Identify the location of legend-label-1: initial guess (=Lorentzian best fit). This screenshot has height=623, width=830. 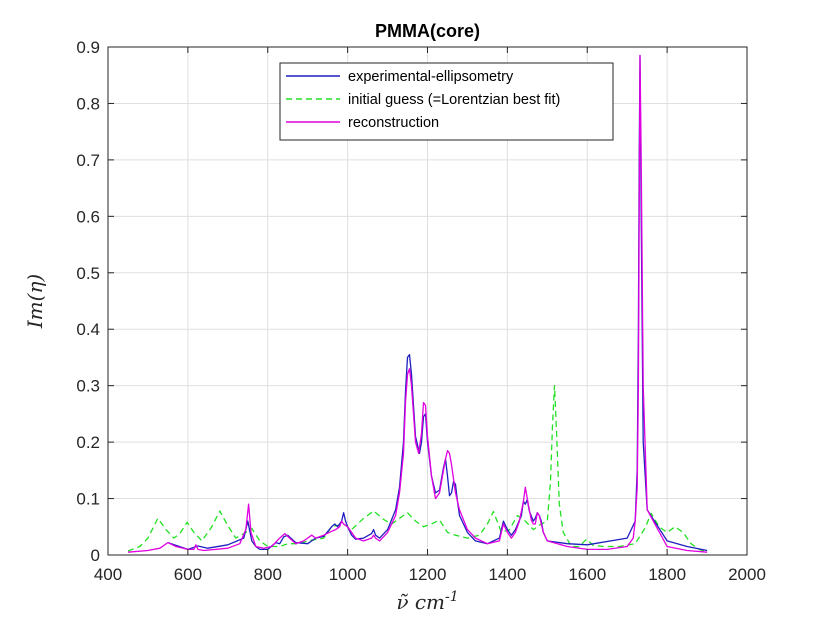
(454, 100).